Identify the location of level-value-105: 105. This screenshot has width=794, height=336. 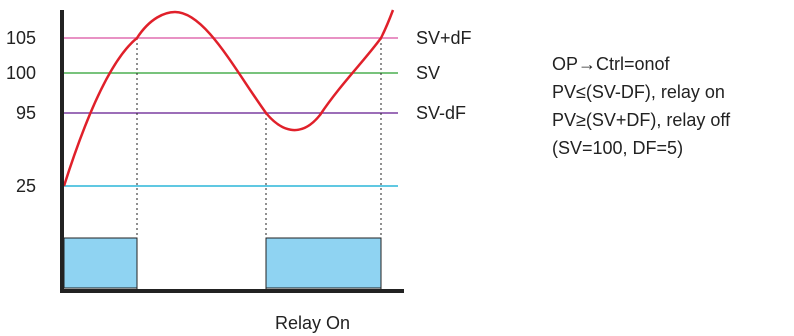
(21, 38).